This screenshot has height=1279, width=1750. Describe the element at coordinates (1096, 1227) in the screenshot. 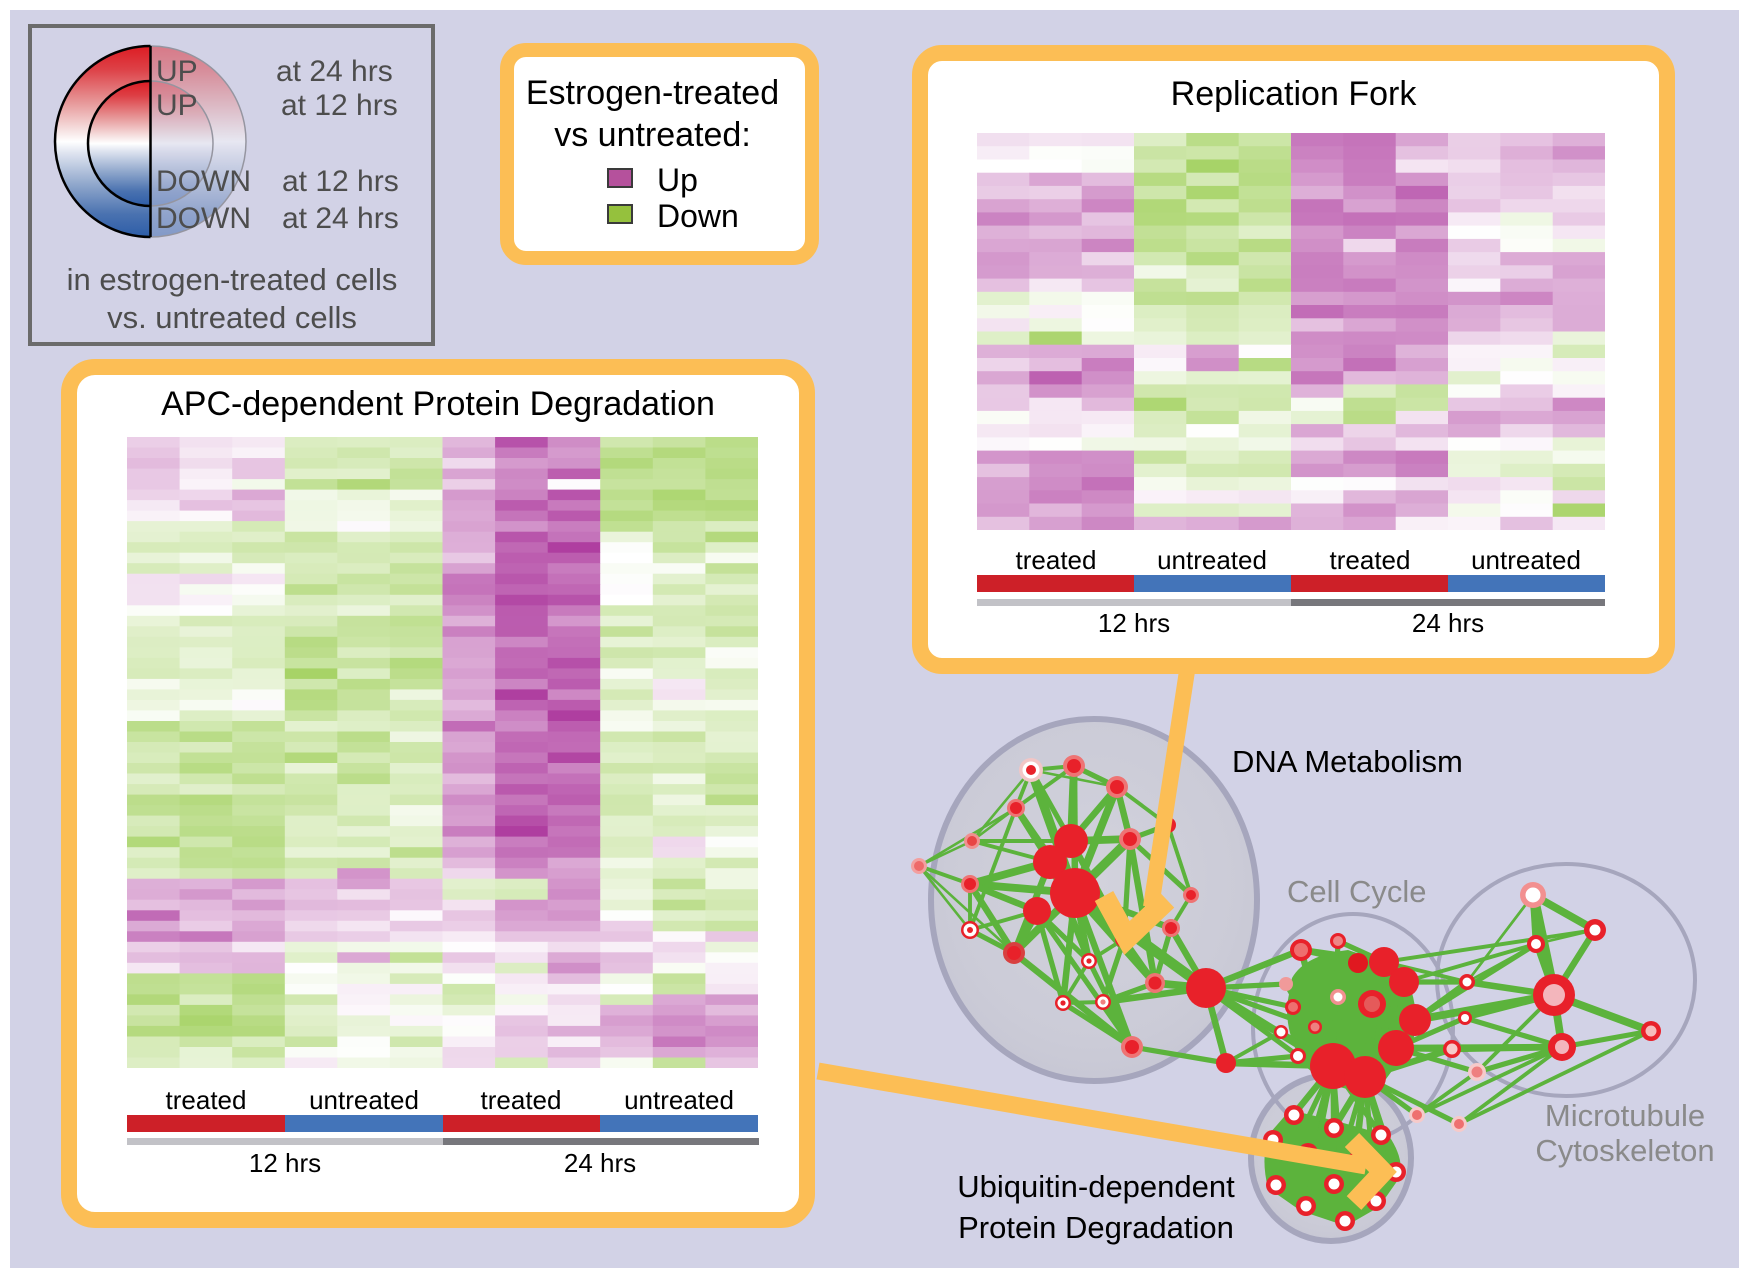

I see `svg-text: Protein Degradation` at that location.